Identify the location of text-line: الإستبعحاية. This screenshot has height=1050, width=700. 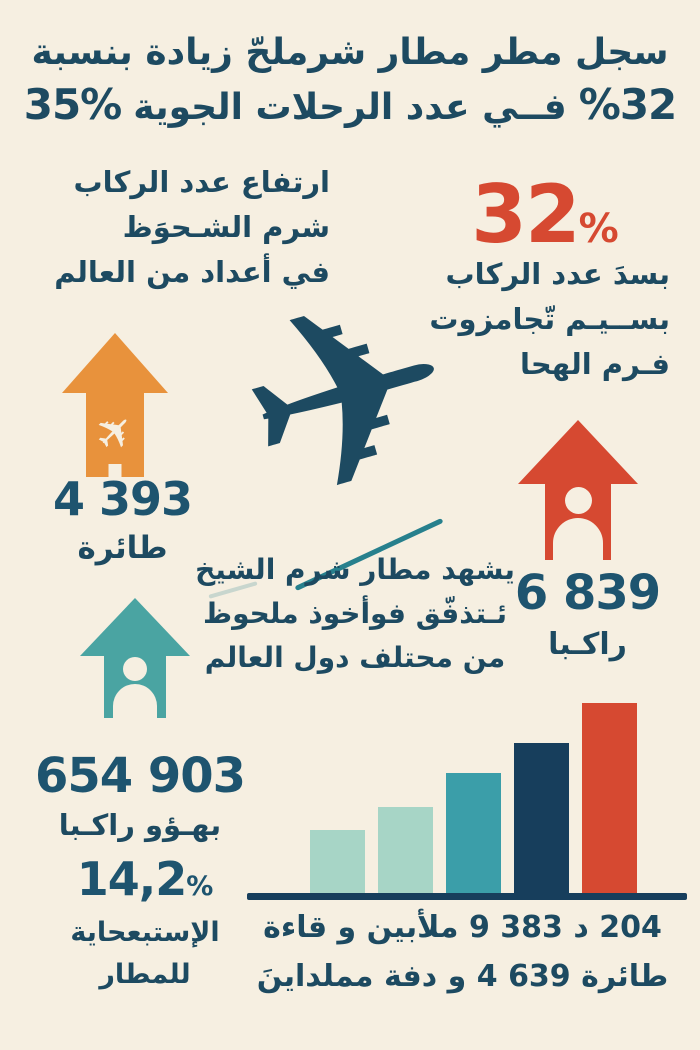
(145, 932).